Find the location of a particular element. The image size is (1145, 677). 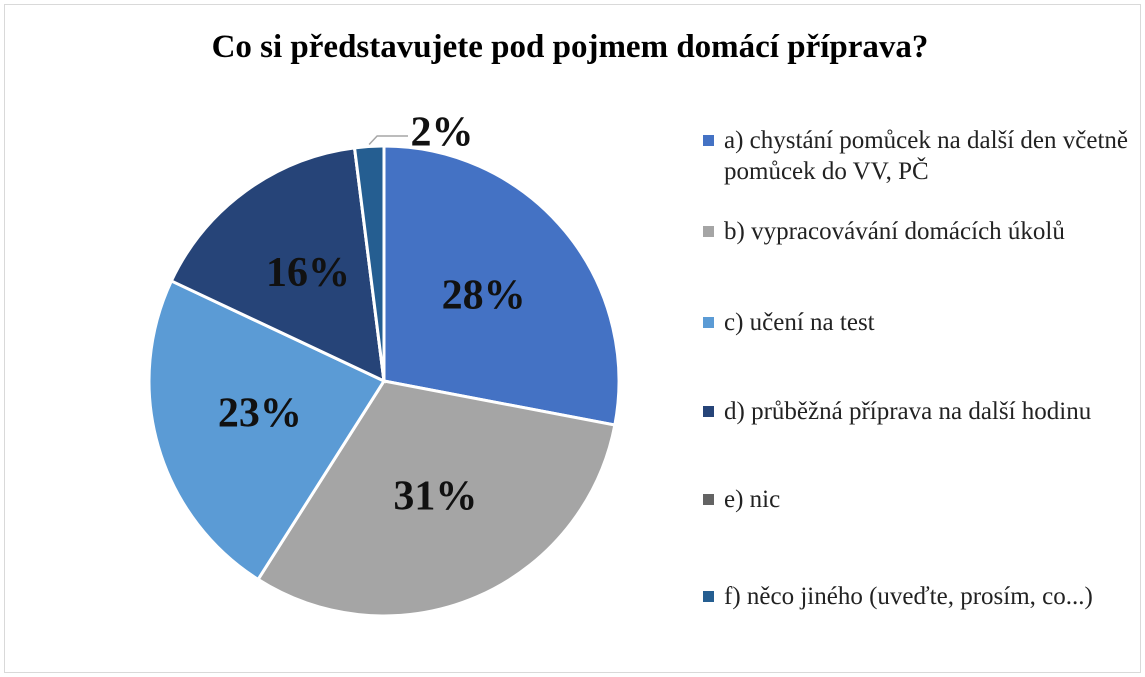

data-label: 16% is located at coordinates (308, 273).